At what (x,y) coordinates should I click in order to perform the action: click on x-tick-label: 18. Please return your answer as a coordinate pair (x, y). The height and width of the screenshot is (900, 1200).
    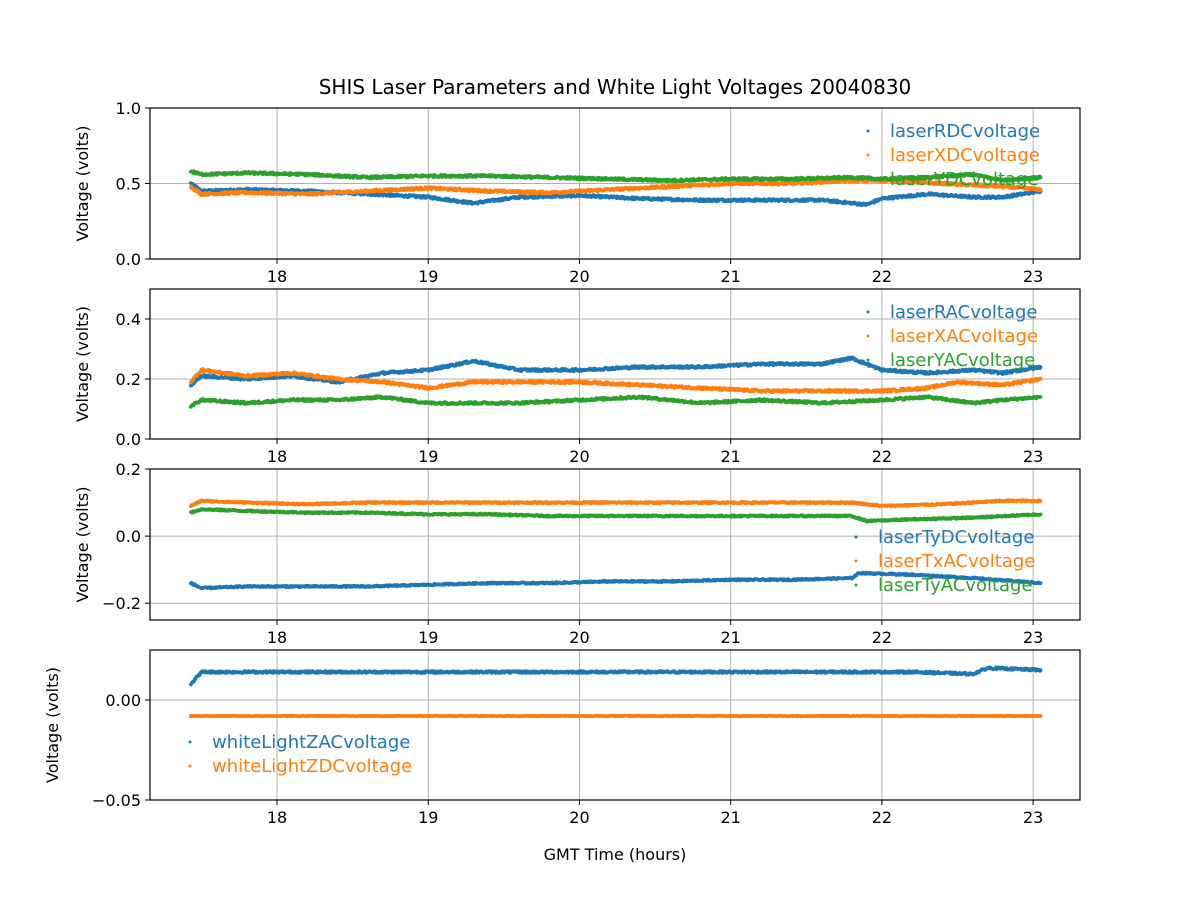
    Looking at the image, I should click on (277, 276).